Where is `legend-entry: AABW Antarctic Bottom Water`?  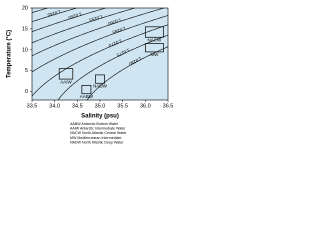 legend-entry: AABW Antarctic Bottom Water is located at coordinates (94, 124).